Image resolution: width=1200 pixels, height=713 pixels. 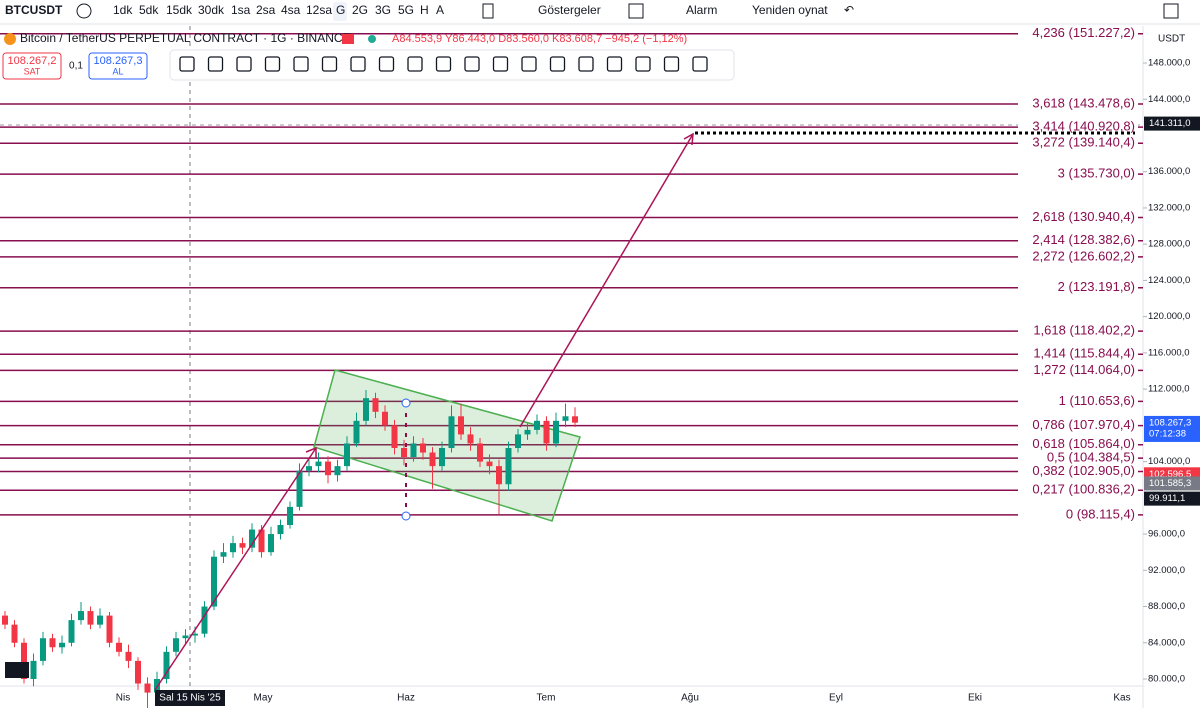 I want to click on time-label: May, so click(x=263, y=698).